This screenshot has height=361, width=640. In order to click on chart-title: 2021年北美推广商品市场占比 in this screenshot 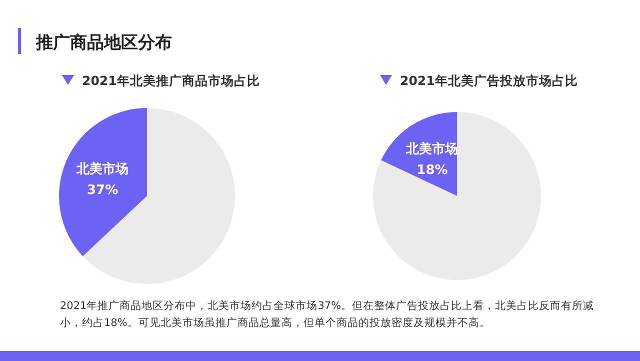, I will do `click(171, 80)`.